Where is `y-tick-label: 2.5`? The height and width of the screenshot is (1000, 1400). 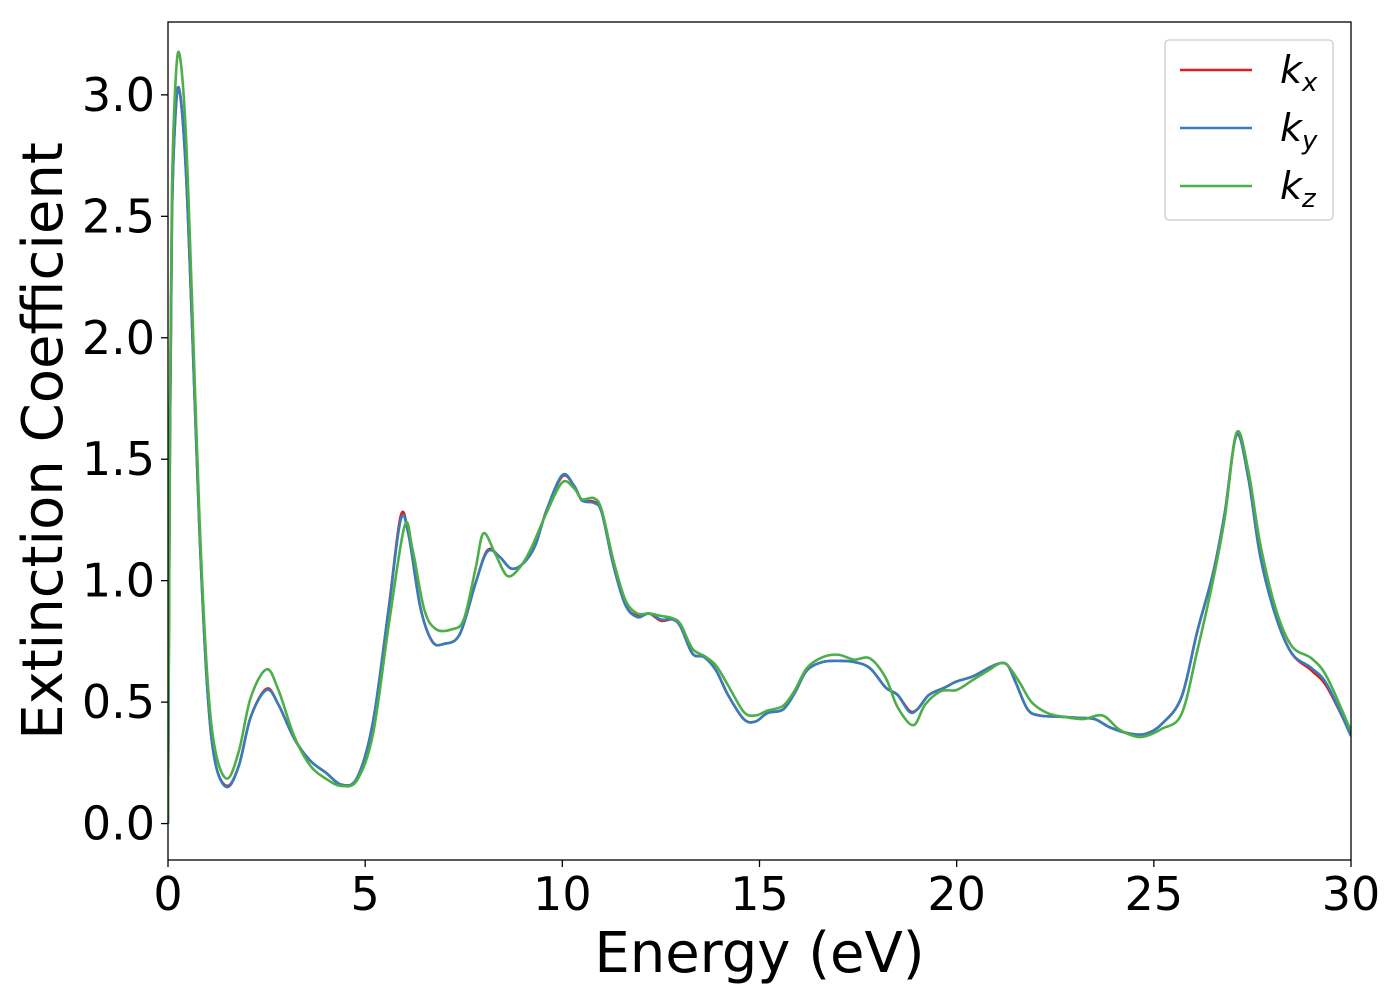 y-tick-label: 2.5 is located at coordinates (118, 216).